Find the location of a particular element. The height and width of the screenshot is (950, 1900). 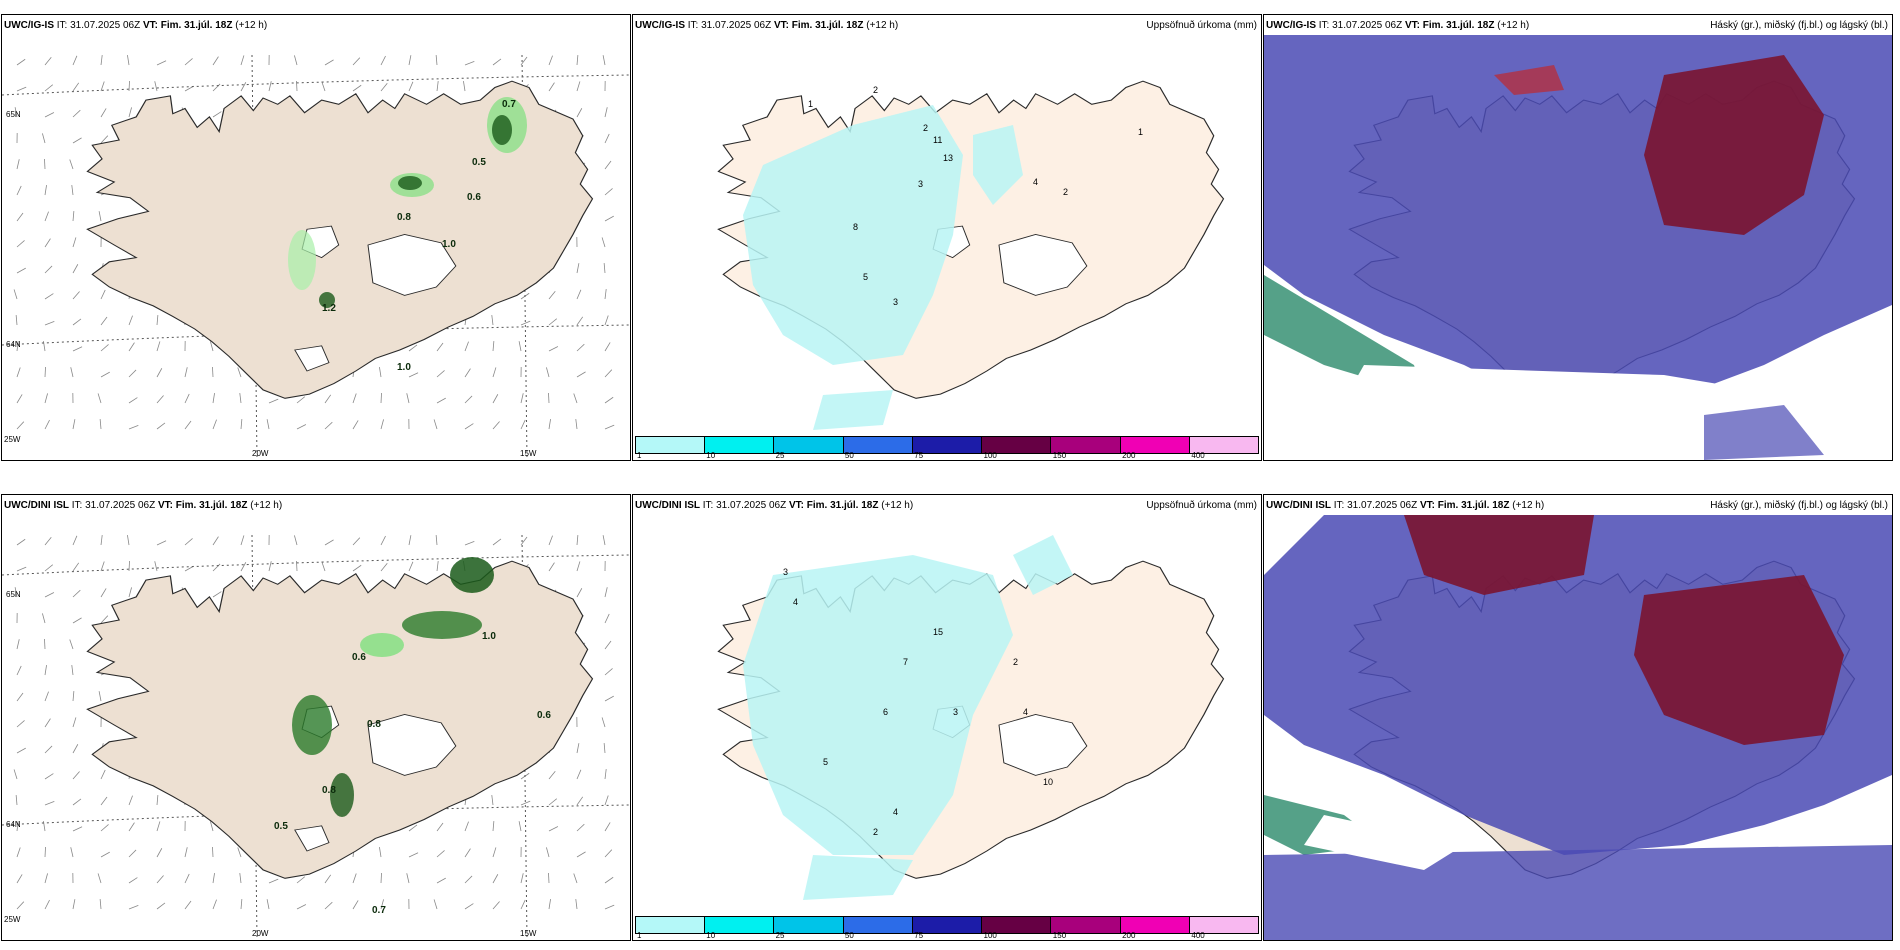

colorbar-tick-label: 150 is located at coordinates (1059, 455).